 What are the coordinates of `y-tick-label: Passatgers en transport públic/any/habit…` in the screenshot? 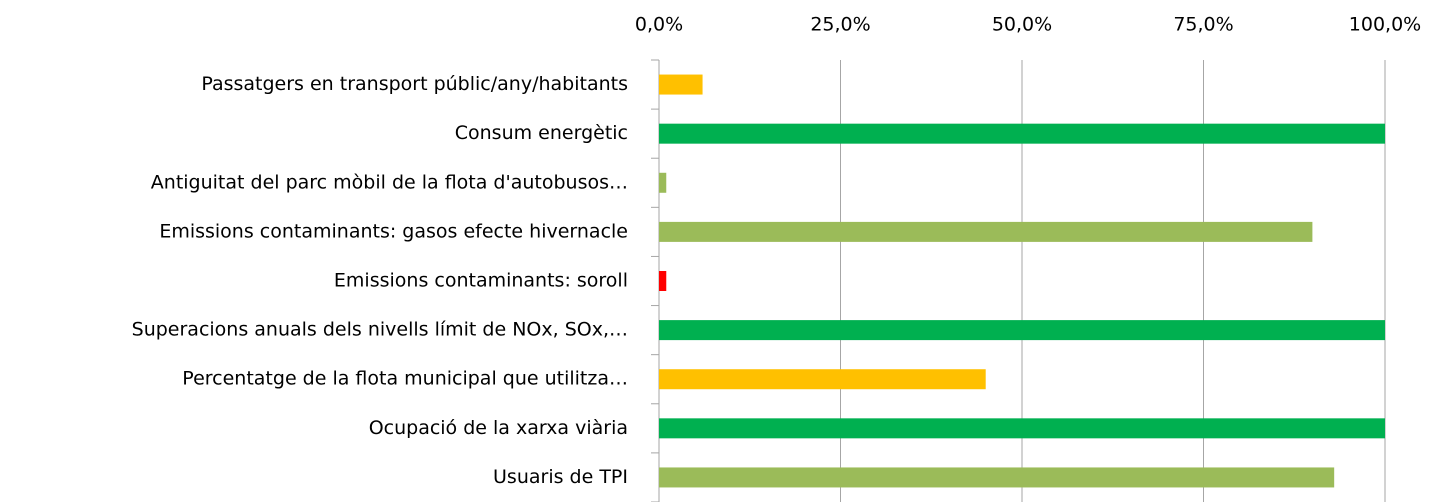 It's located at (414, 84).